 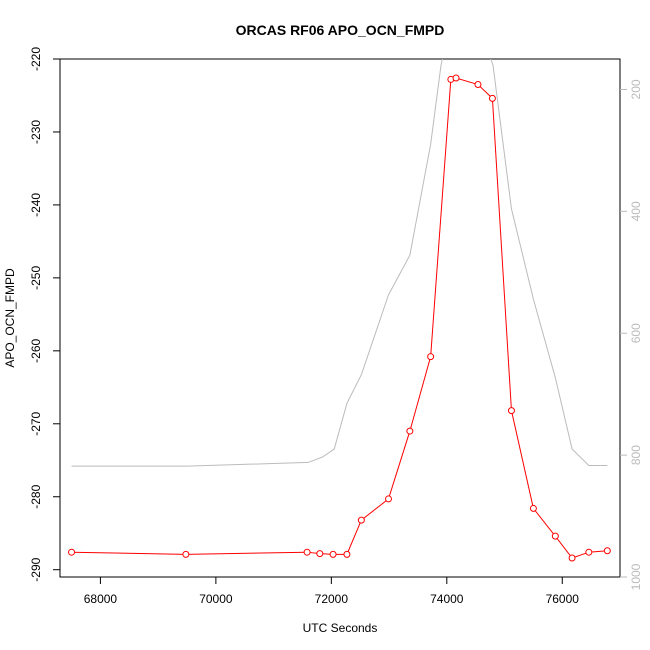 I want to click on x-tick-label: 76000, so click(x=563, y=599).